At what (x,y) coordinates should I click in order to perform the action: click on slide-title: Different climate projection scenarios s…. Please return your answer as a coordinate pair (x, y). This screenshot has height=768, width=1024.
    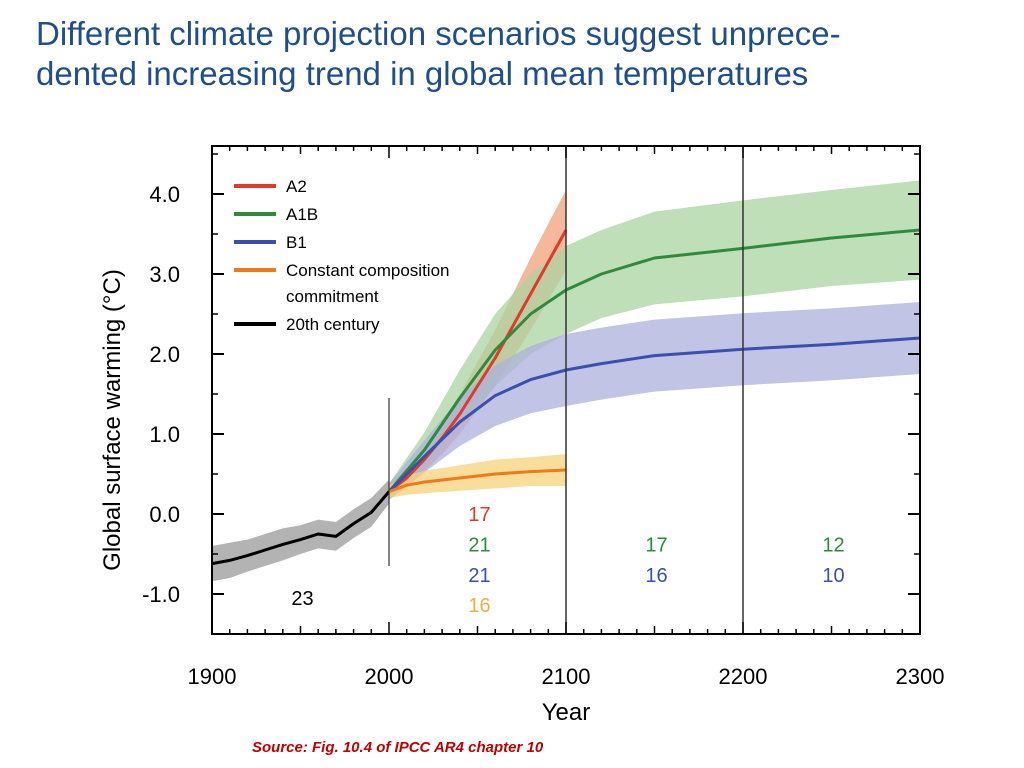
    Looking at the image, I should click on (526, 54).